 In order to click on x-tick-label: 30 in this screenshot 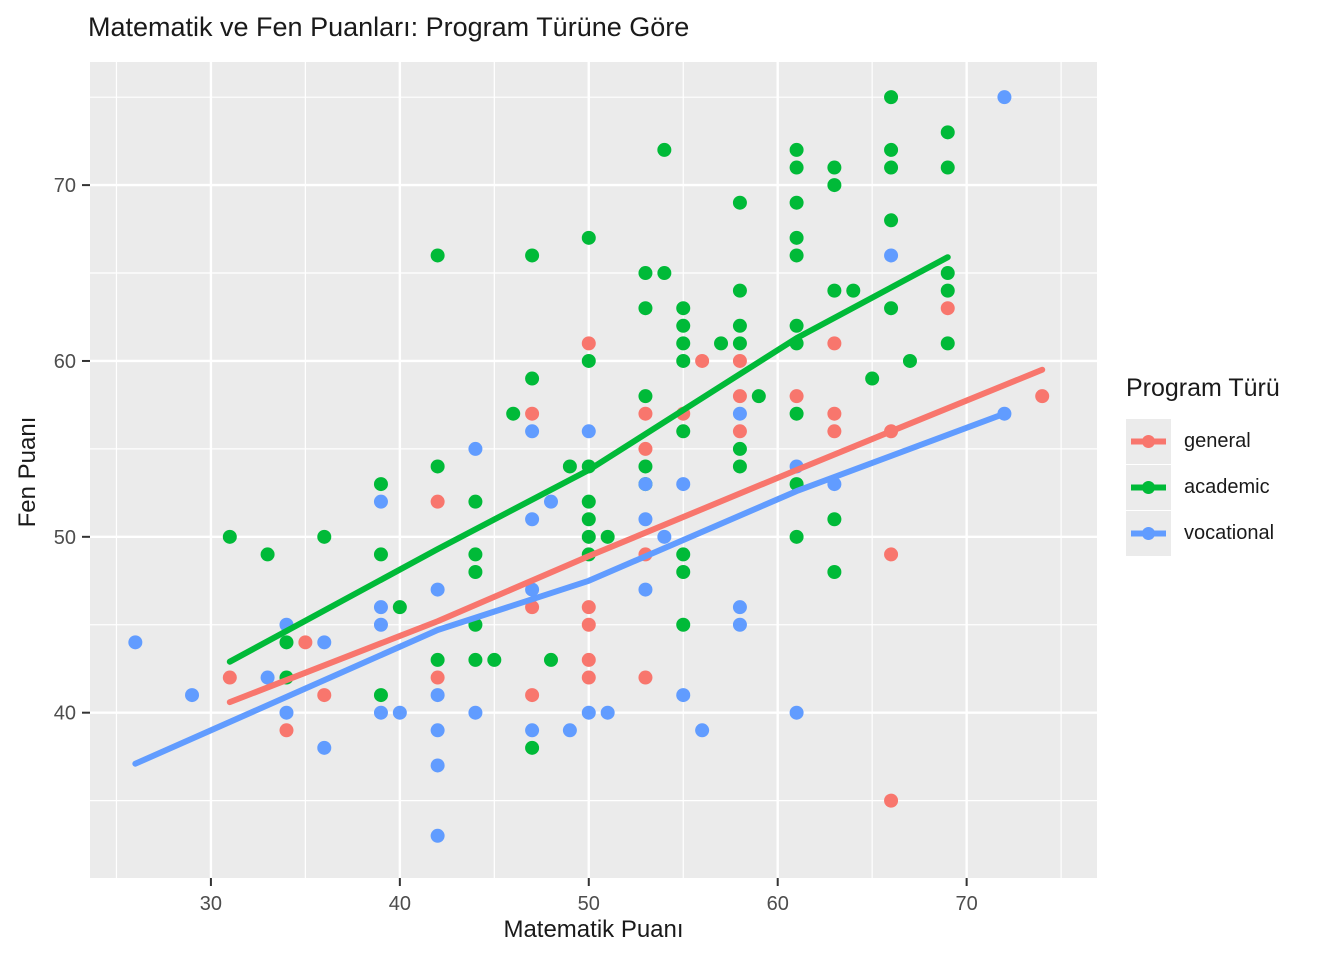, I will do `click(211, 904)`.